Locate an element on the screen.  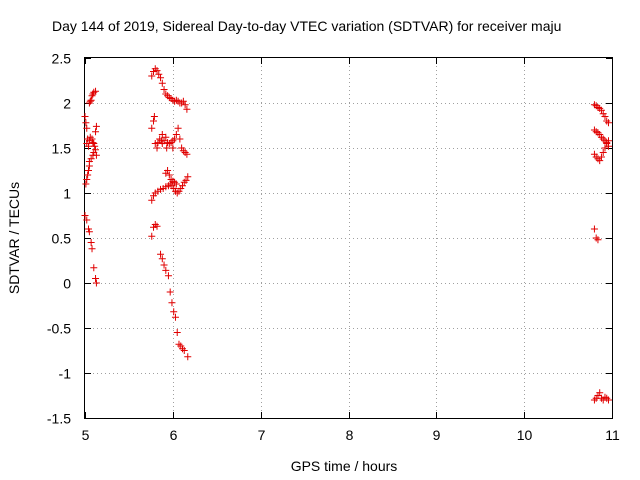
x-tick-label: 7 is located at coordinates (262, 435).